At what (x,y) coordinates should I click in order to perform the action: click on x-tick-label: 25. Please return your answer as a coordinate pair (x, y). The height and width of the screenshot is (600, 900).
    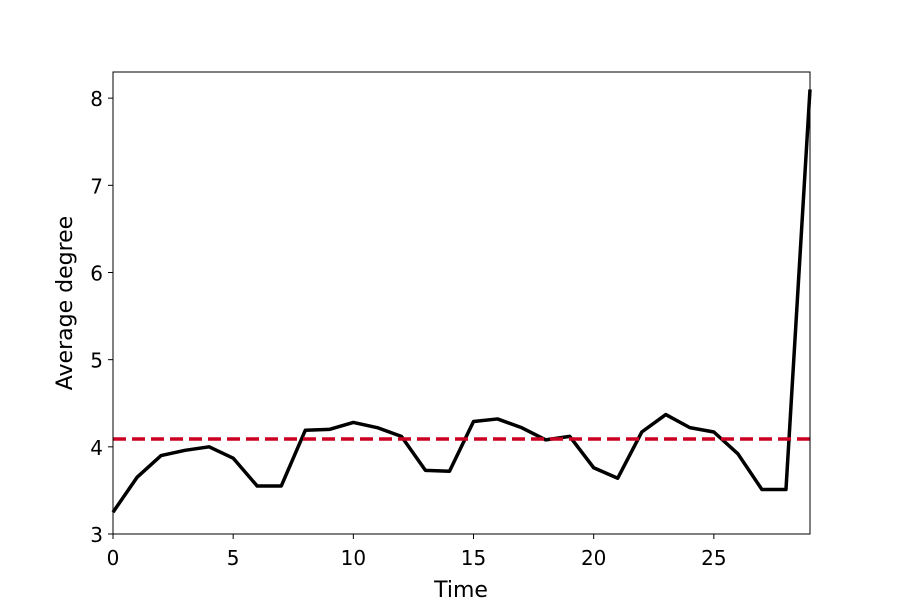
    Looking at the image, I should click on (713, 558).